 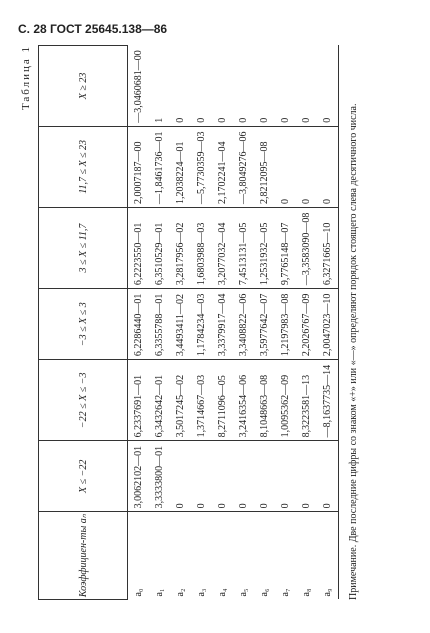 I want to click on cell: 1, so click(x=159, y=86).